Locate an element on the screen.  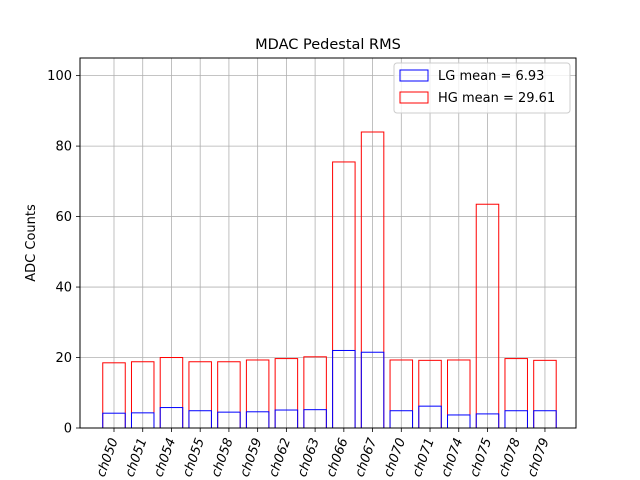
legend-label-lg: LG mean = 6.93 is located at coordinates (491, 76).